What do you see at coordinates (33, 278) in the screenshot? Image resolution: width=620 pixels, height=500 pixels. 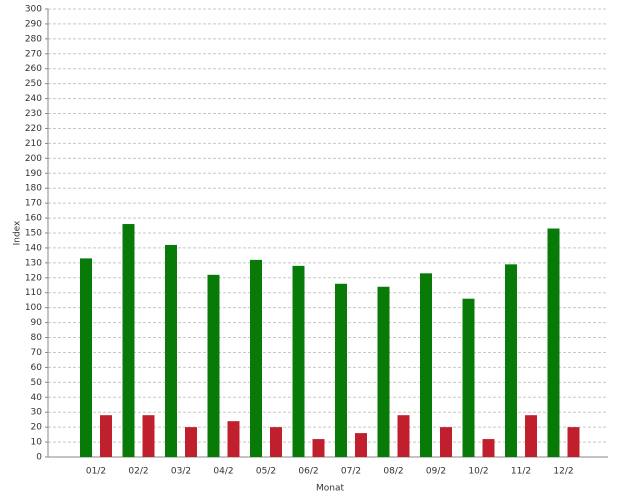 I see `y-tick-label: 120` at bounding box center [33, 278].